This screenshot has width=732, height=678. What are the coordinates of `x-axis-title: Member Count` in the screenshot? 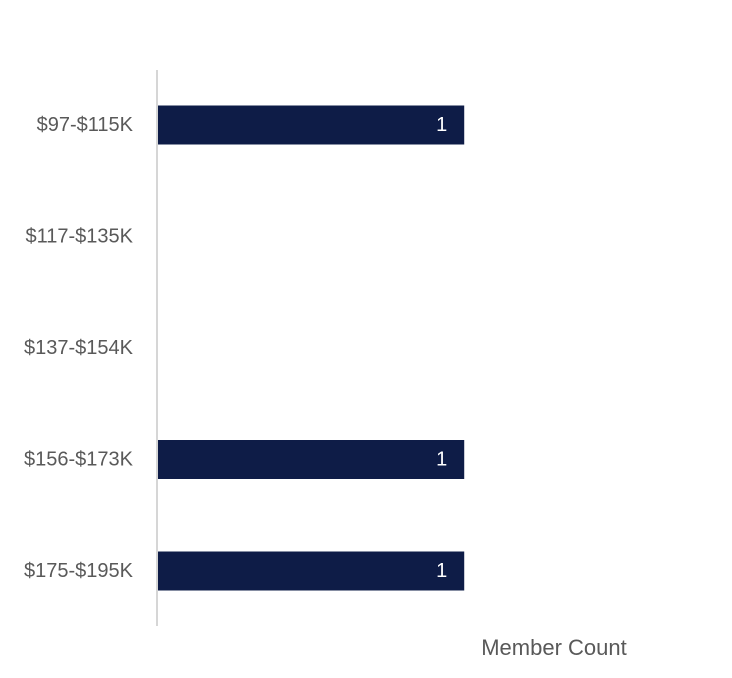 It's located at (554, 647).